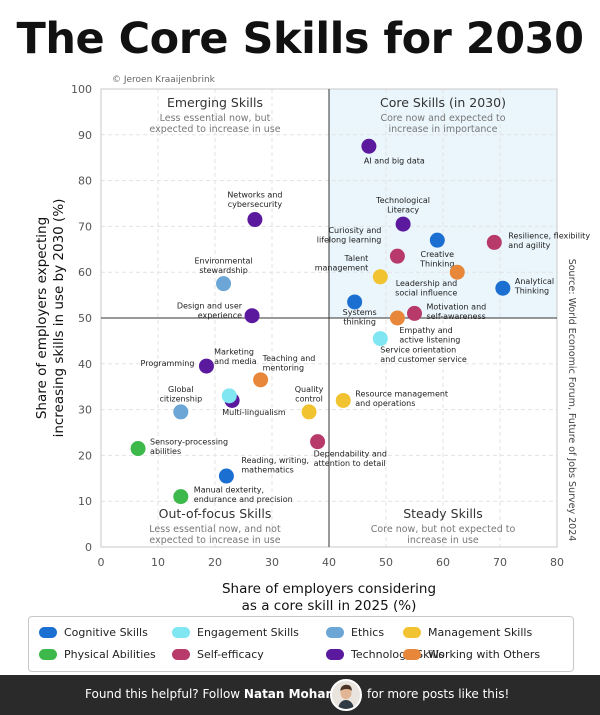 The width and height of the screenshot is (600, 715). I want to click on data-point-label: Teaching and mentoring, so click(289, 363).